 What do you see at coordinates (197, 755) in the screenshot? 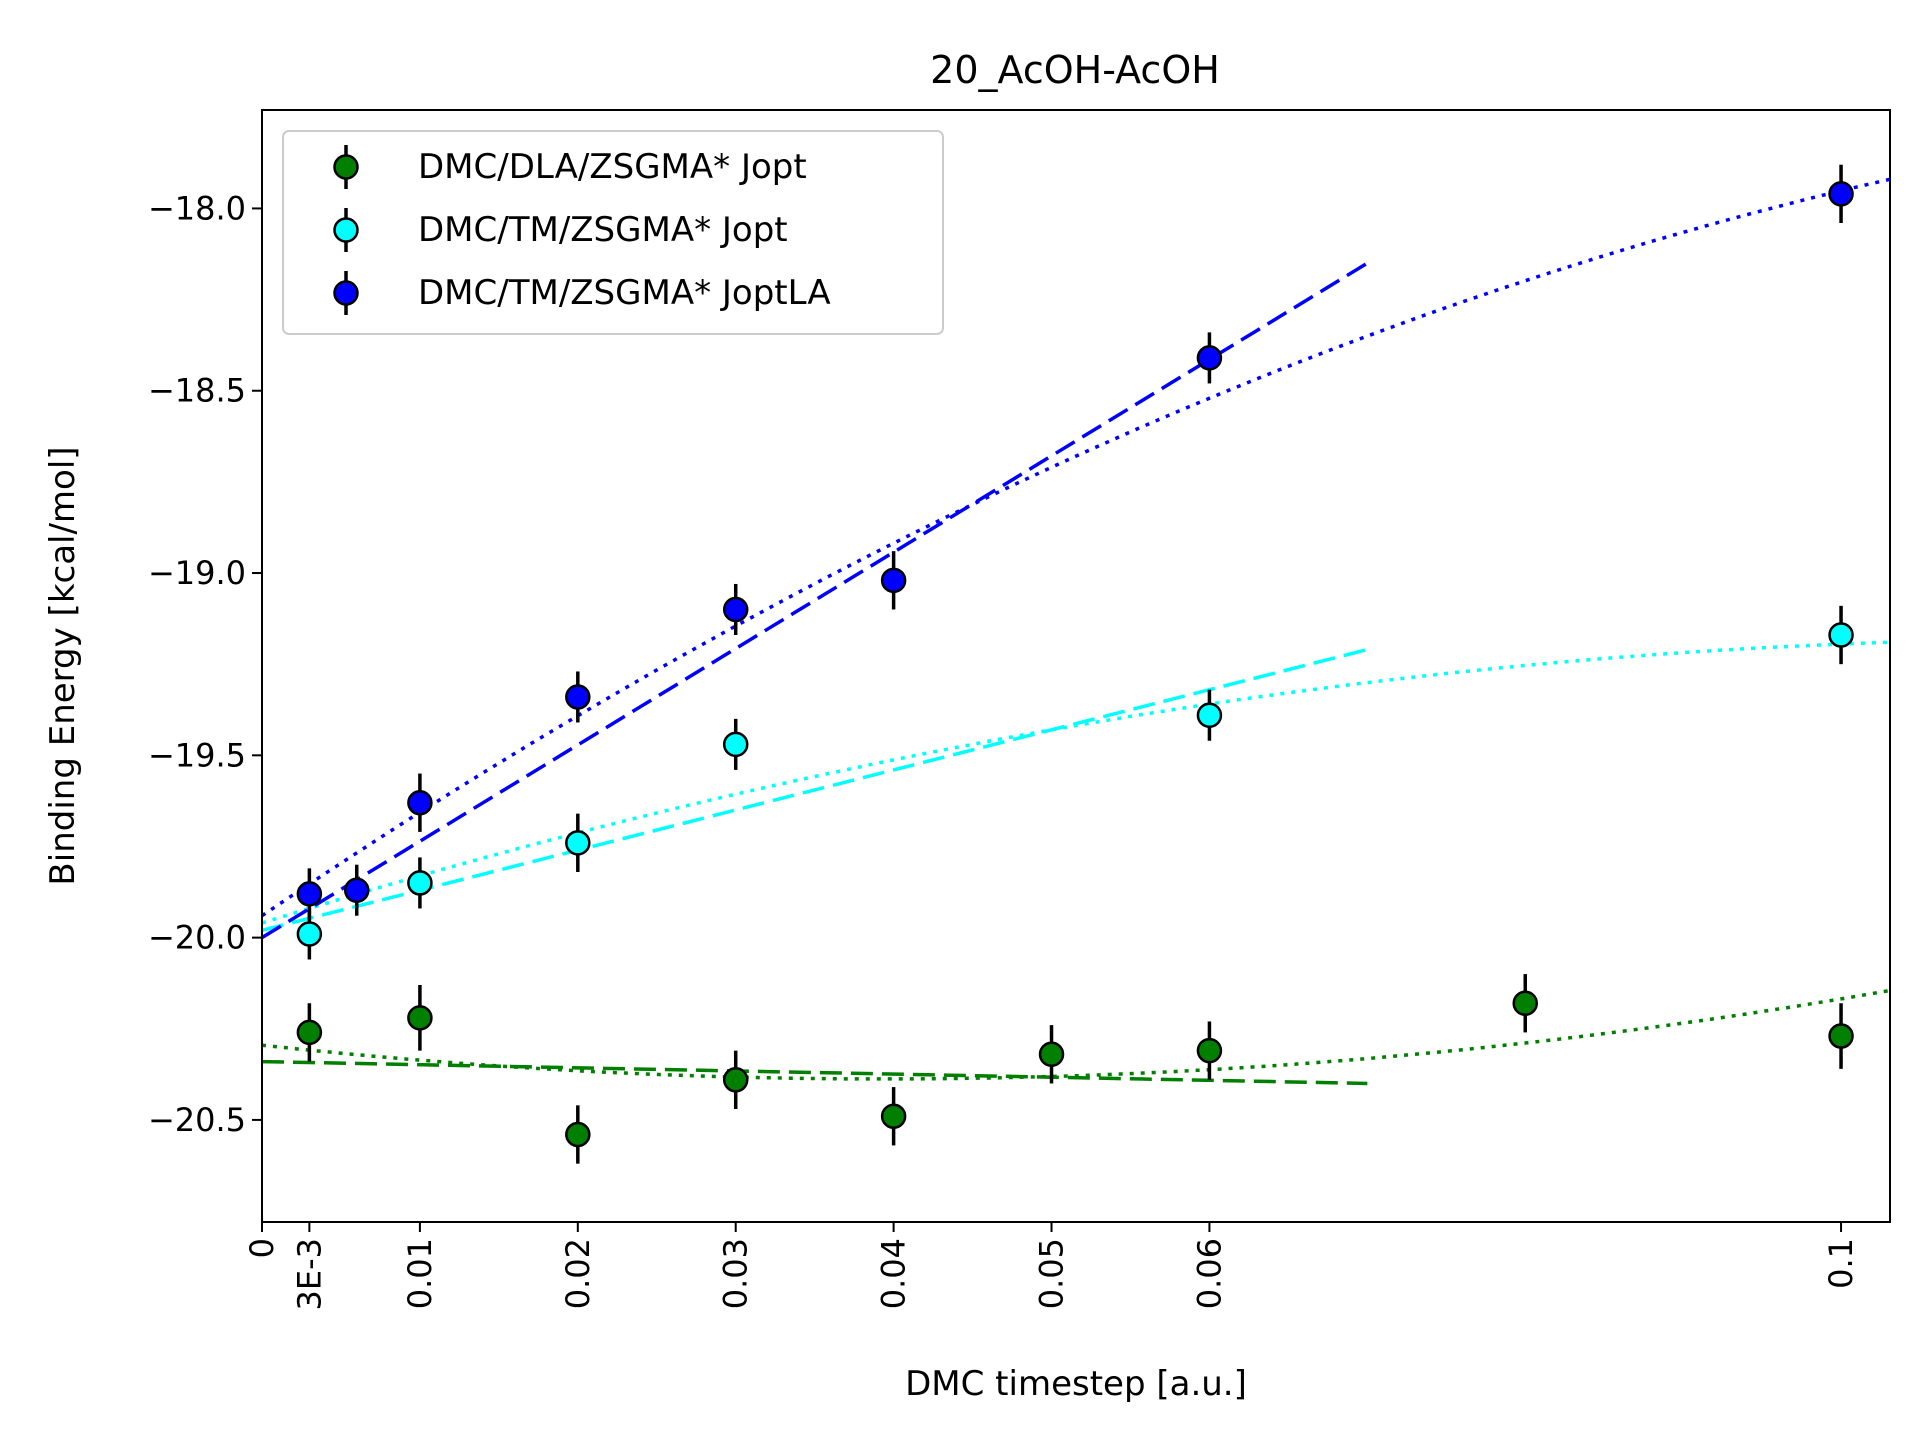
I see `y-tick-label: −19.5` at bounding box center [197, 755].